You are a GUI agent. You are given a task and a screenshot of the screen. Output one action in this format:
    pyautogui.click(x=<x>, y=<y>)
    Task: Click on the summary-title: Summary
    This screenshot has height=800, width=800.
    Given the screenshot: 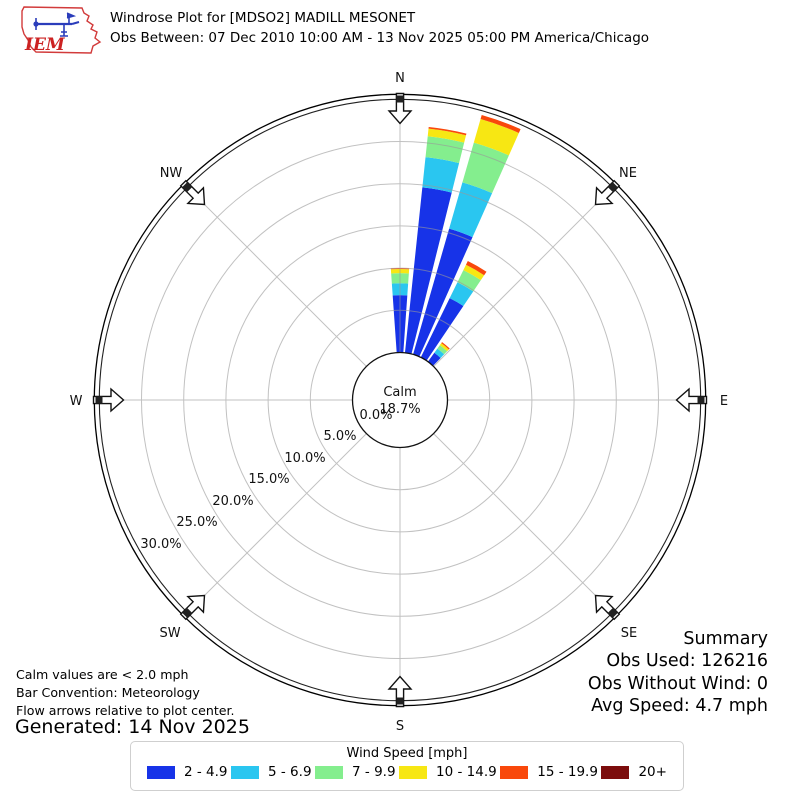 What is the action you would take?
    pyautogui.click(x=725, y=639)
    